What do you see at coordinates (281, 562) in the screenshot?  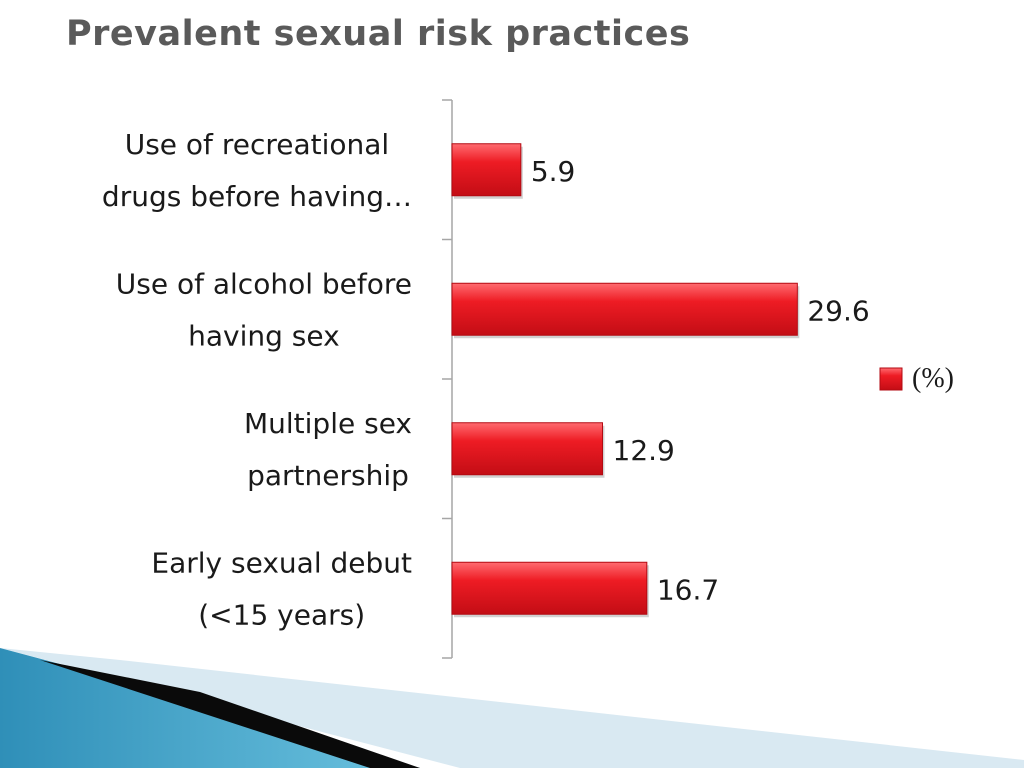 I see `category-label: Early sexual debut` at bounding box center [281, 562].